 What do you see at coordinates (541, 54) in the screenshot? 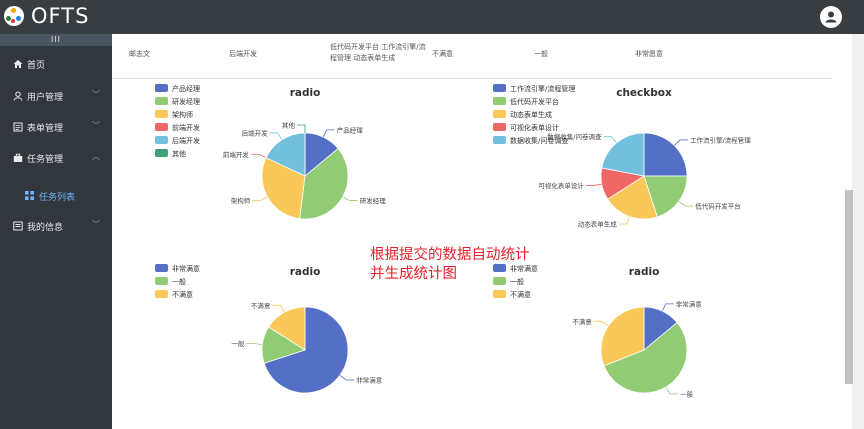
I see `table-cell: 一般` at bounding box center [541, 54].